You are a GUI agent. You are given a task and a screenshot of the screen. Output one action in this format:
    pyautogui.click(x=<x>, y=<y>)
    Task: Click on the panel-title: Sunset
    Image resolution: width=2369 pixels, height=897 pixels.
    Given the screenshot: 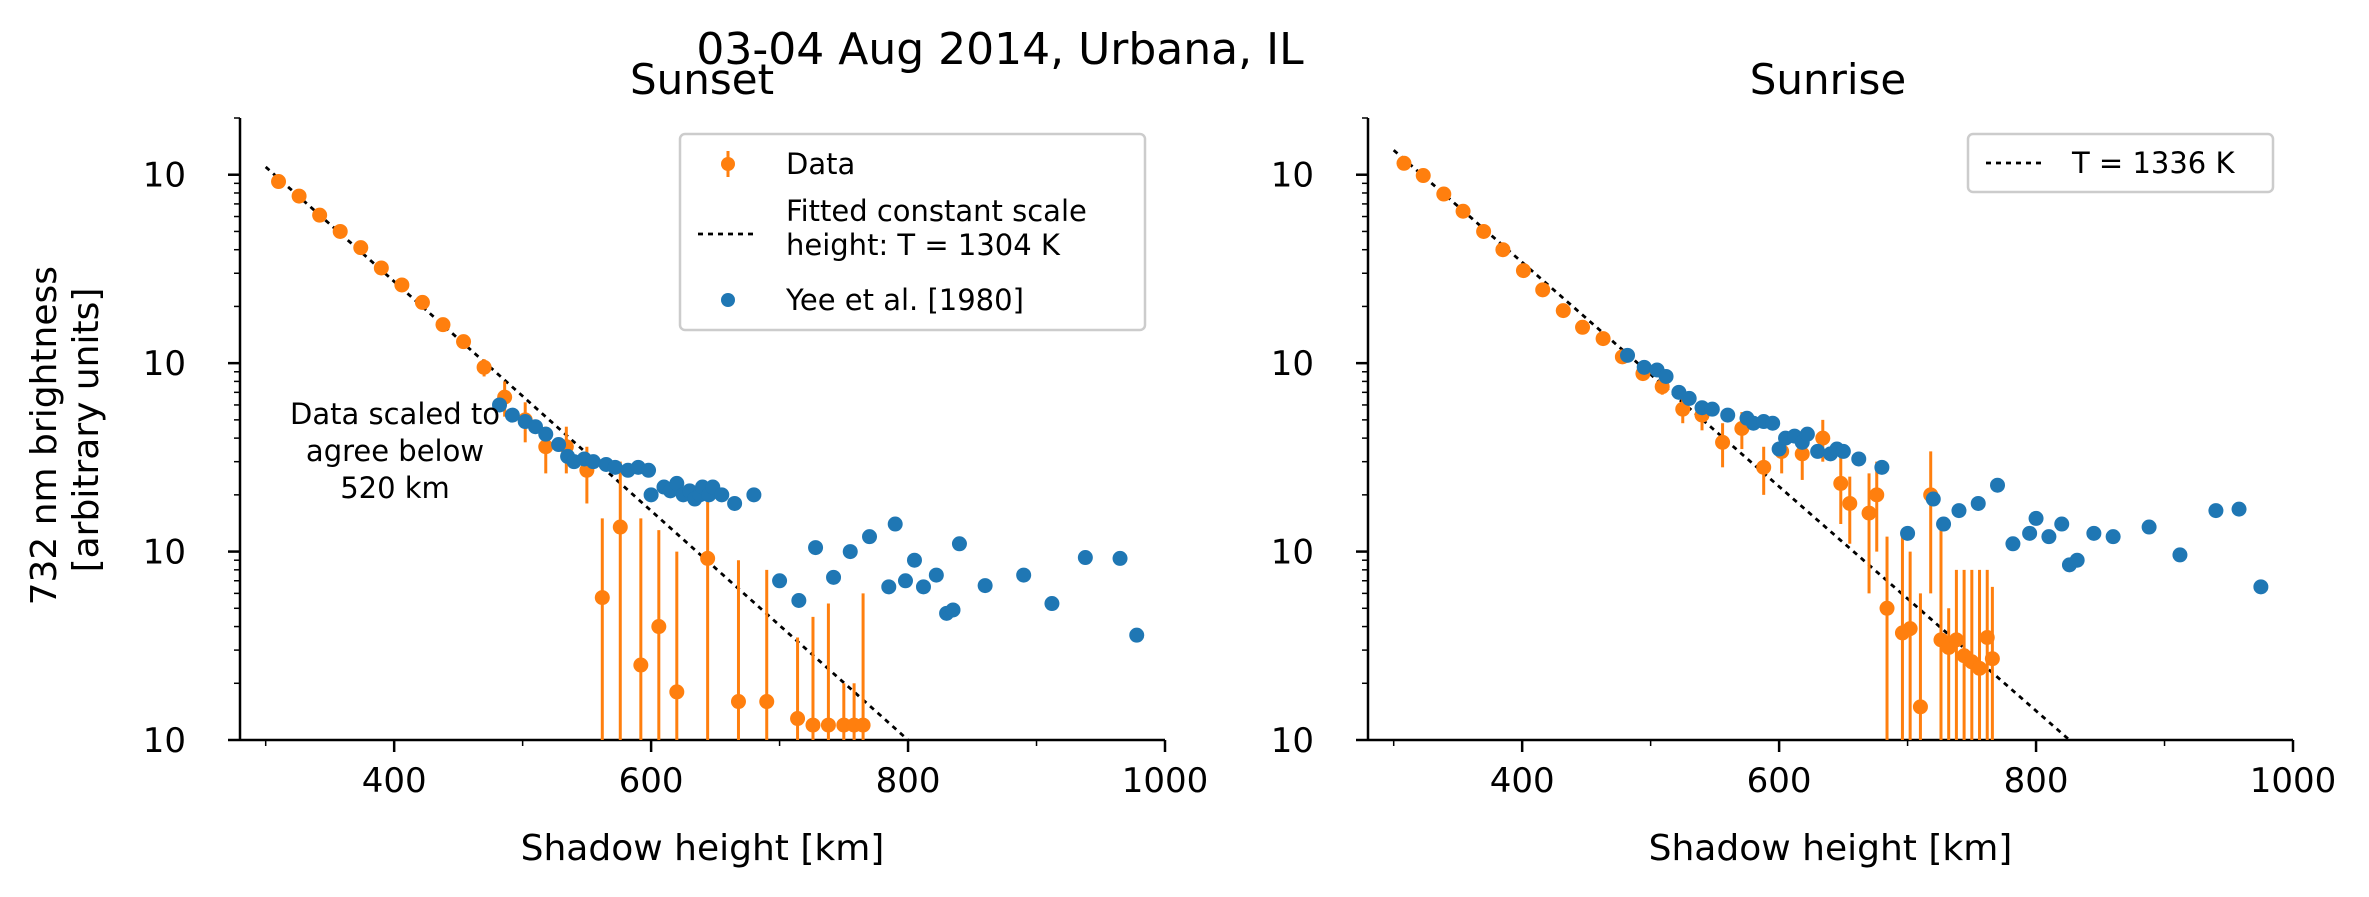 What is the action you would take?
    pyautogui.click(x=702, y=79)
    